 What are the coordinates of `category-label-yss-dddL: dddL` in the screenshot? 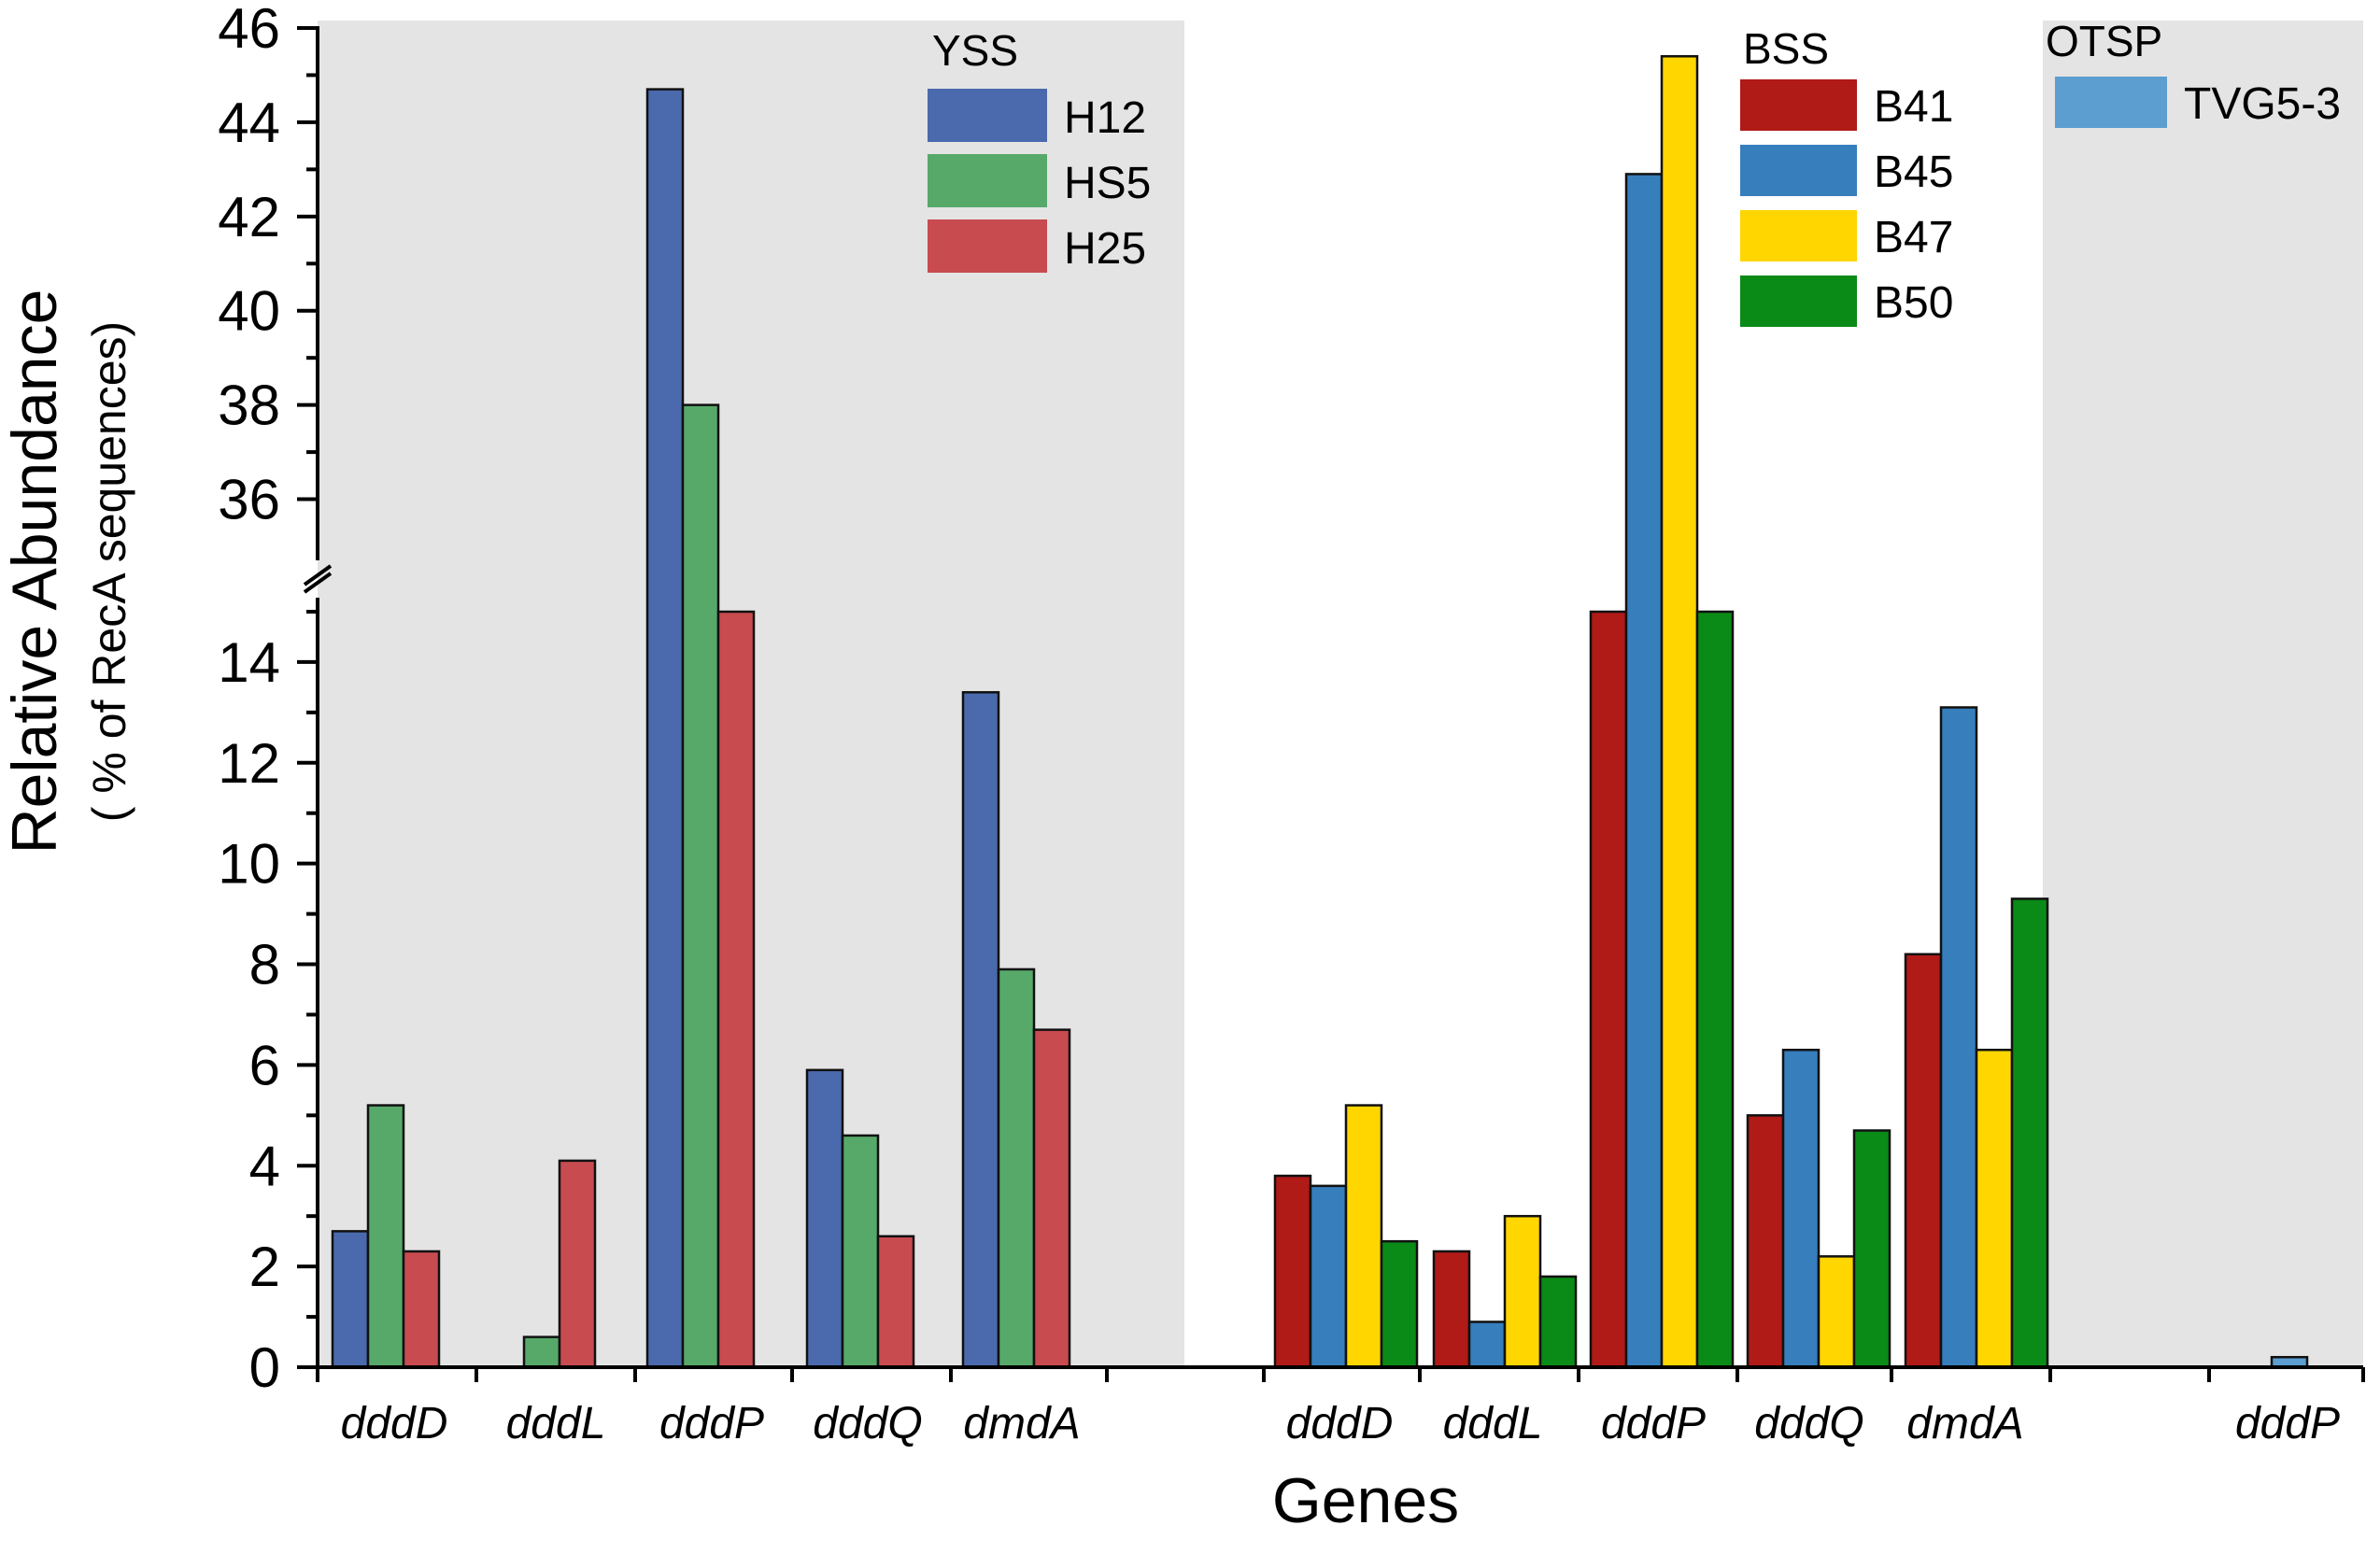 It's located at (556, 1423).